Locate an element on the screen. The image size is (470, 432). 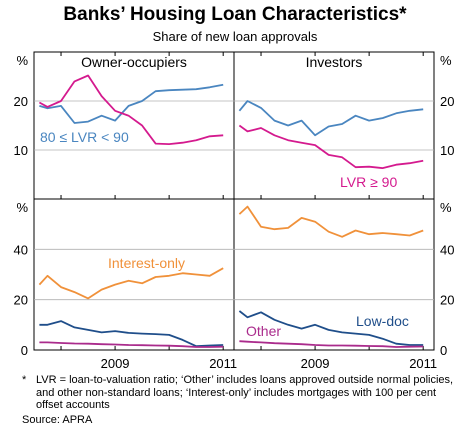
chart-subtitle: Share of new loan approvals is located at coordinates (235, 36).